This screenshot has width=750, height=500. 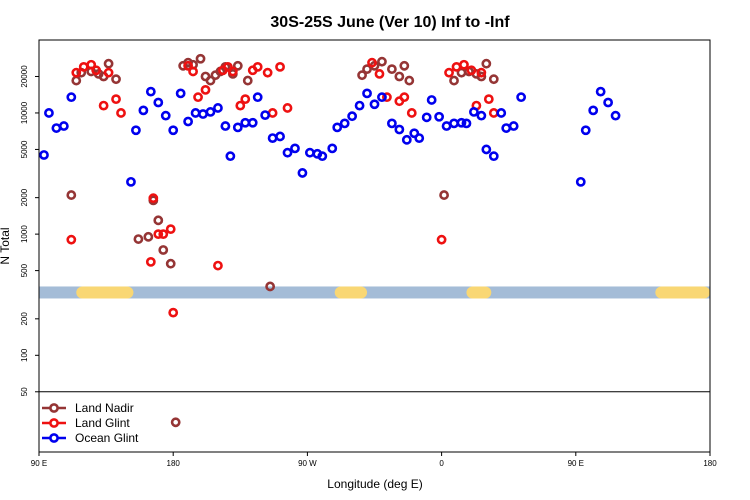 What do you see at coordinates (24, 149) in the screenshot?
I see `y-tick-label-6: 5000` at bounding box center [24, 149].